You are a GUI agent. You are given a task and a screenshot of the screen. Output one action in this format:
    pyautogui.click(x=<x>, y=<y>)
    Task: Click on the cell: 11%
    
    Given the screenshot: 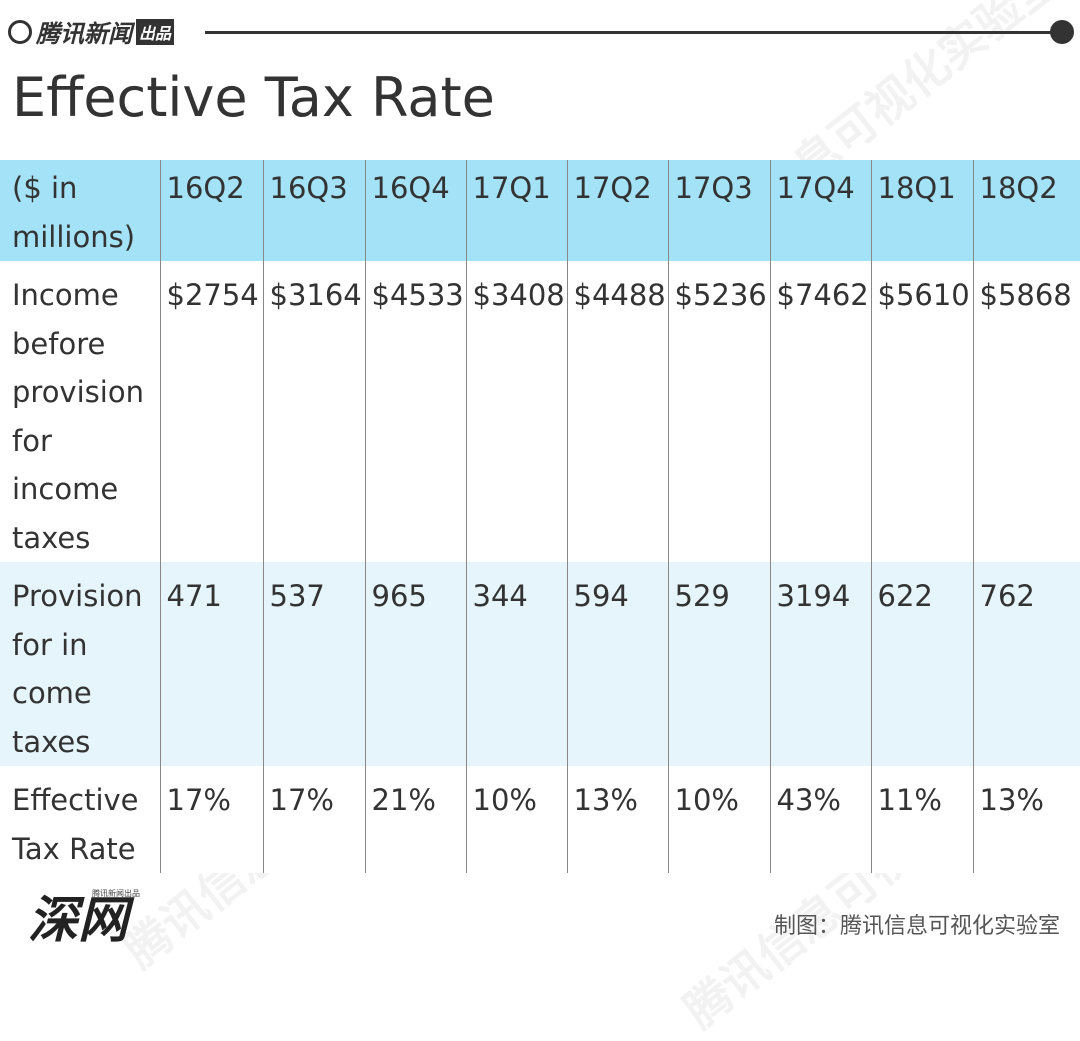 What is the action you would take?
    pyautogui.click(x=921, y=819)
    